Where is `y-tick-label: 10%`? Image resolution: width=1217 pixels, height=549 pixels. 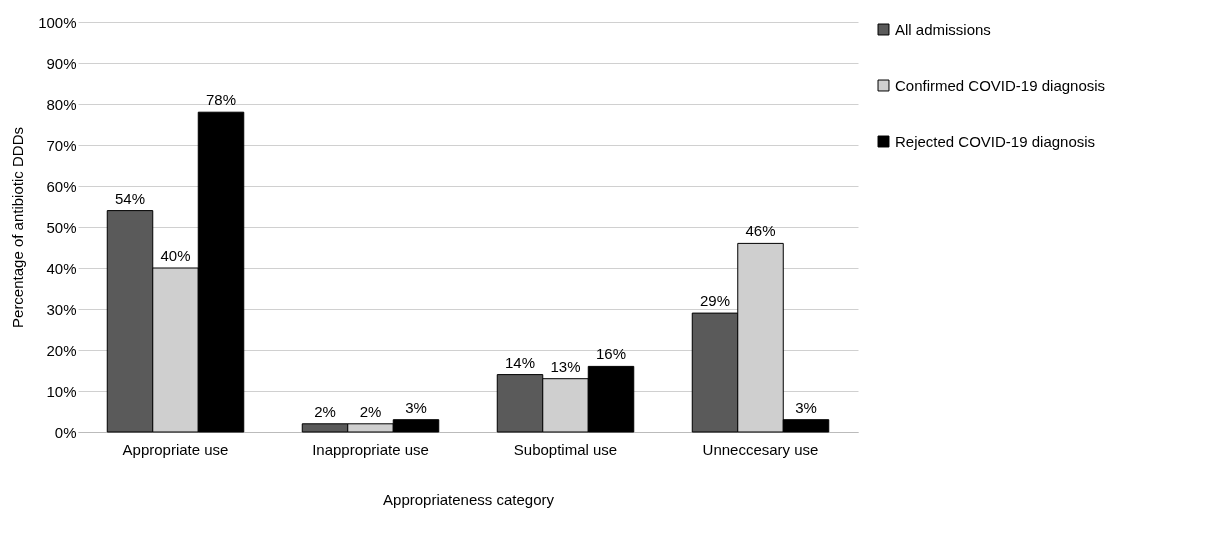 y-tick-label: 10% is located at coordinates (61, 391).